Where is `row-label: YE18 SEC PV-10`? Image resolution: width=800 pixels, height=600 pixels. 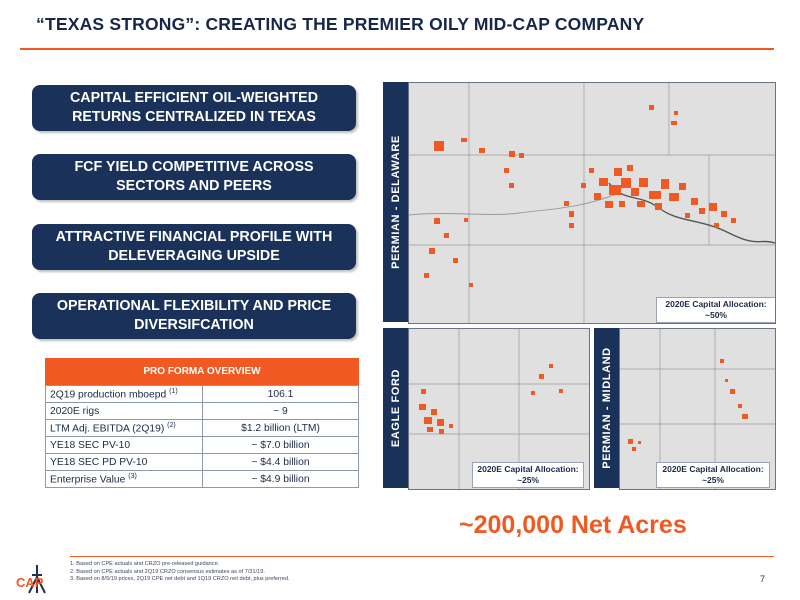 row-label: YE18 SEC PV-10 is located at coordinates (124, 445).